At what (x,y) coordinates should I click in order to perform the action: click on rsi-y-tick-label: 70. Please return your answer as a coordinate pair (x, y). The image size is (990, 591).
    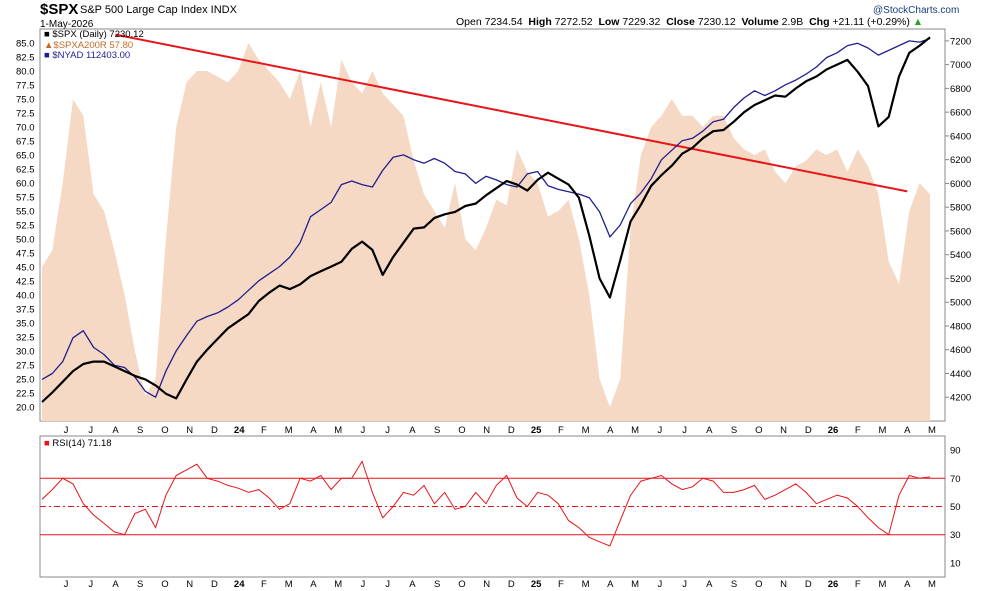
    Looking at the image, I should click on (955, 479).